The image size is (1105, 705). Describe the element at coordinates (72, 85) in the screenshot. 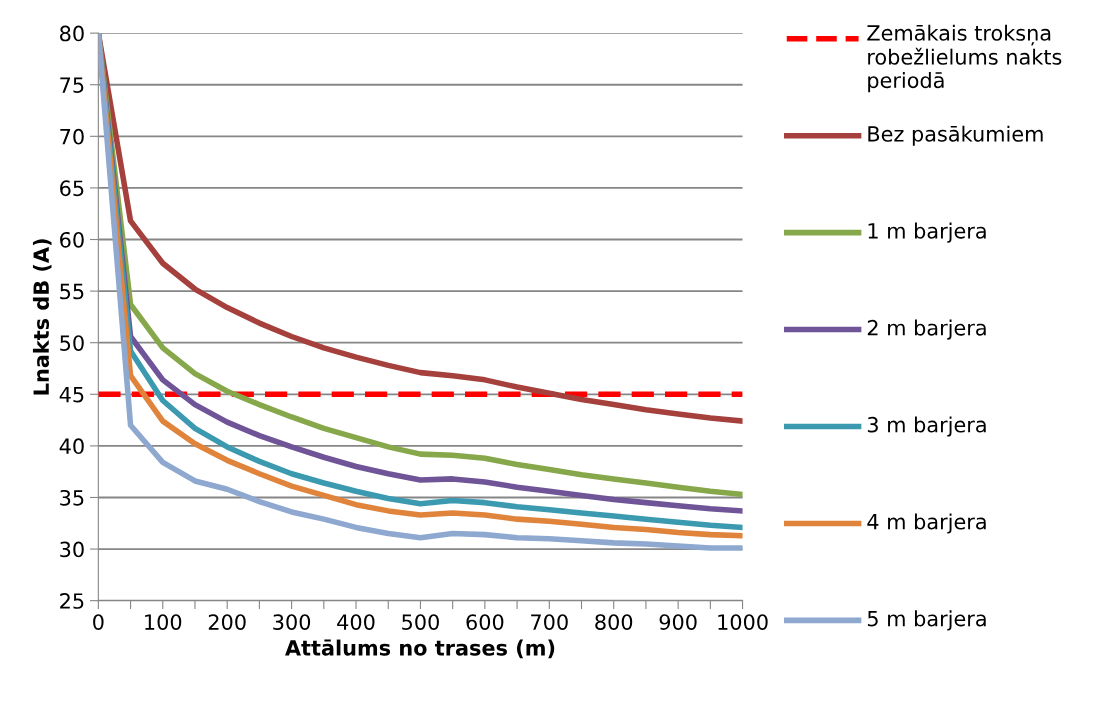

I see `y-tick-label: 75` at that location.